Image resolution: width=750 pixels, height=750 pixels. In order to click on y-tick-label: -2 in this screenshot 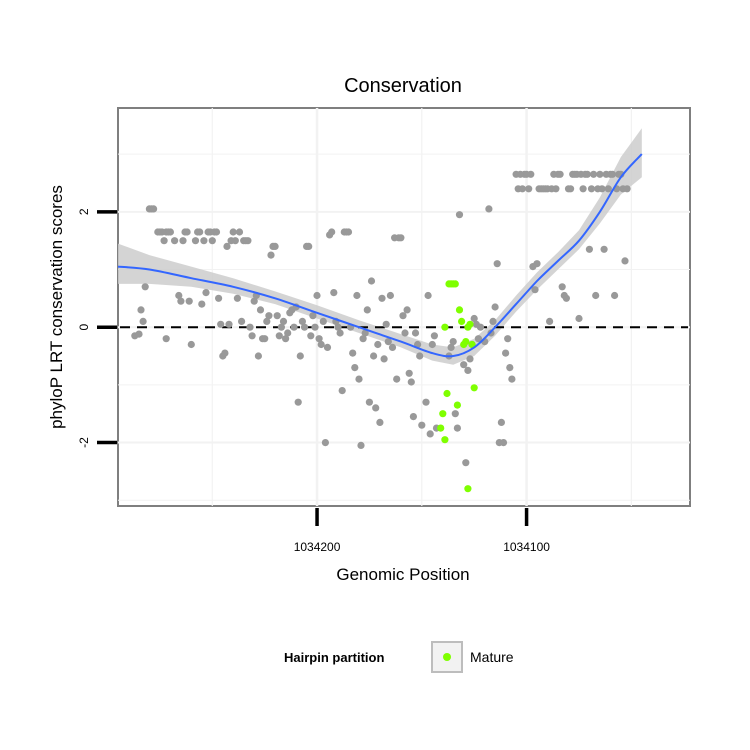, I will do `click(84, 442)`.